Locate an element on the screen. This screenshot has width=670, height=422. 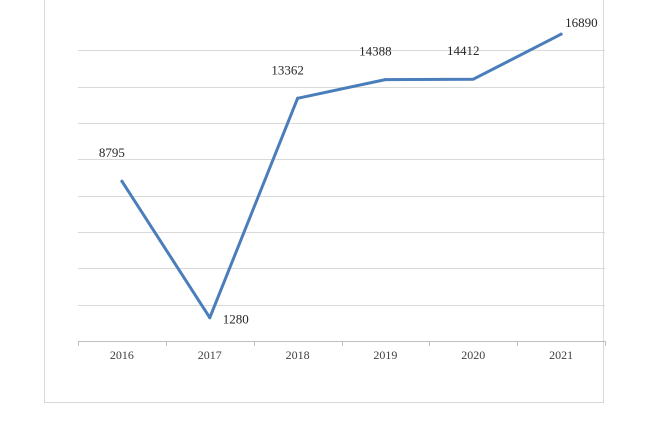
data-label-2020: 14412 is located at coordinates (463, 50).